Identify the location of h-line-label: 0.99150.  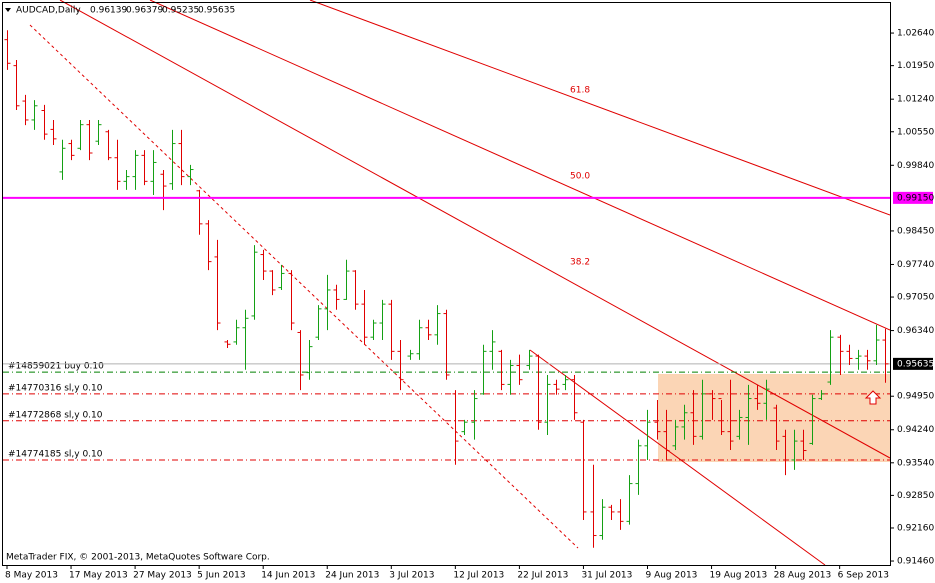
(915, 198).